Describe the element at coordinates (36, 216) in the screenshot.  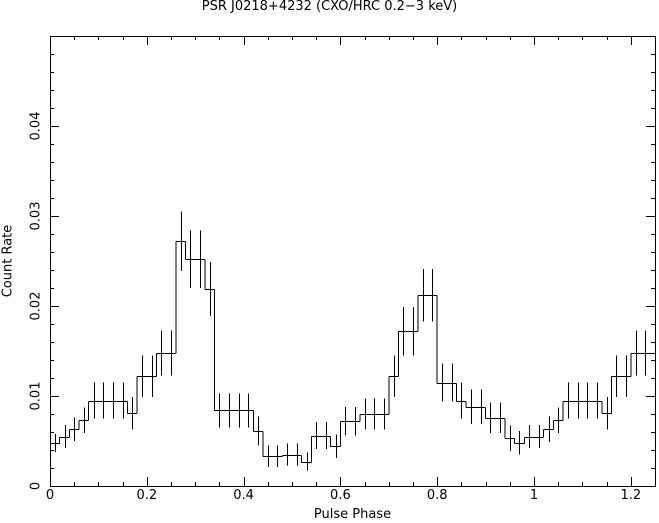
I see `y-tick-label: 0.03` at that location.